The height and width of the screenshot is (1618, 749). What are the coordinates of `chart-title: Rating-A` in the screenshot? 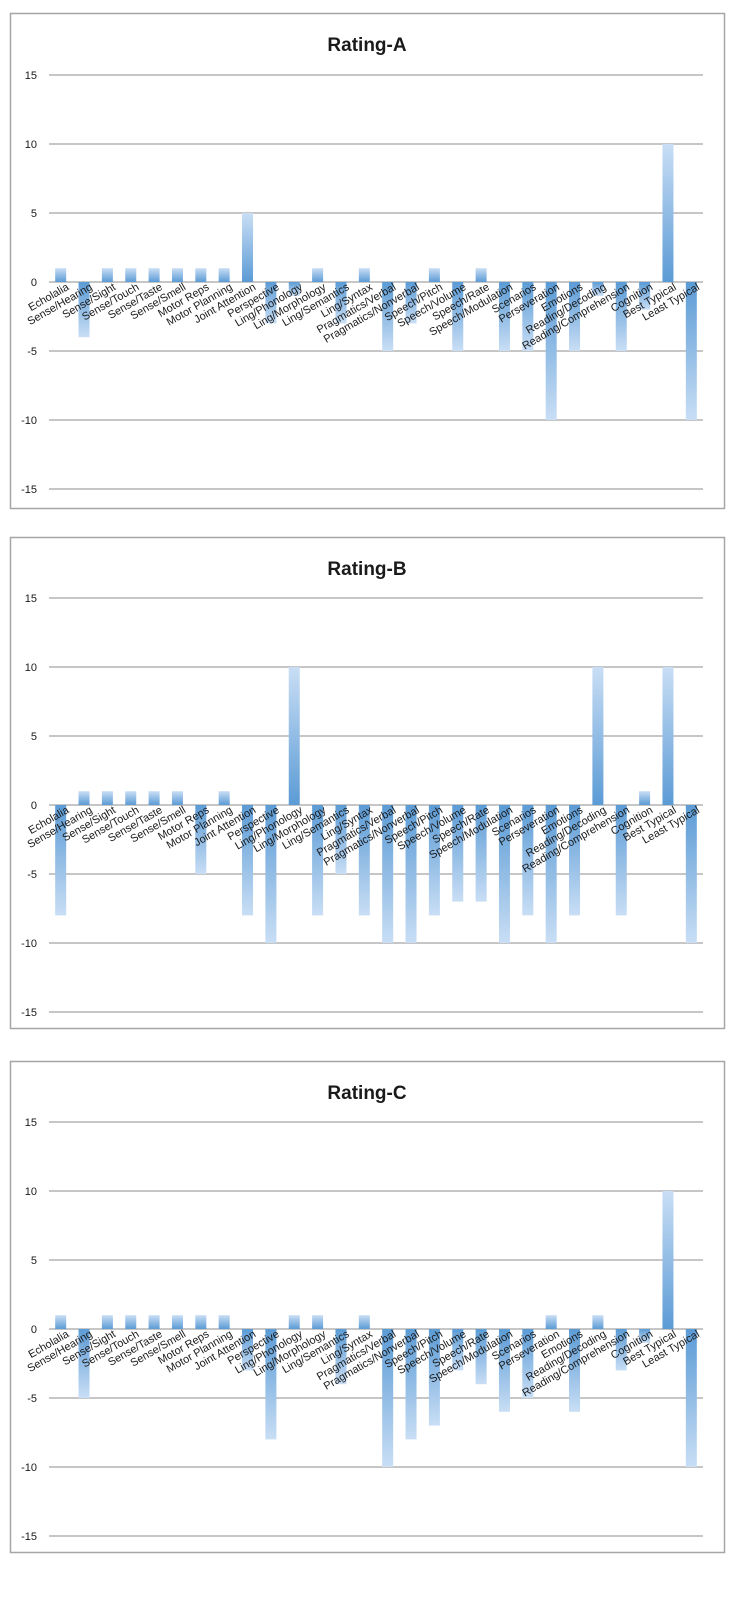 It's located at (366, 45).